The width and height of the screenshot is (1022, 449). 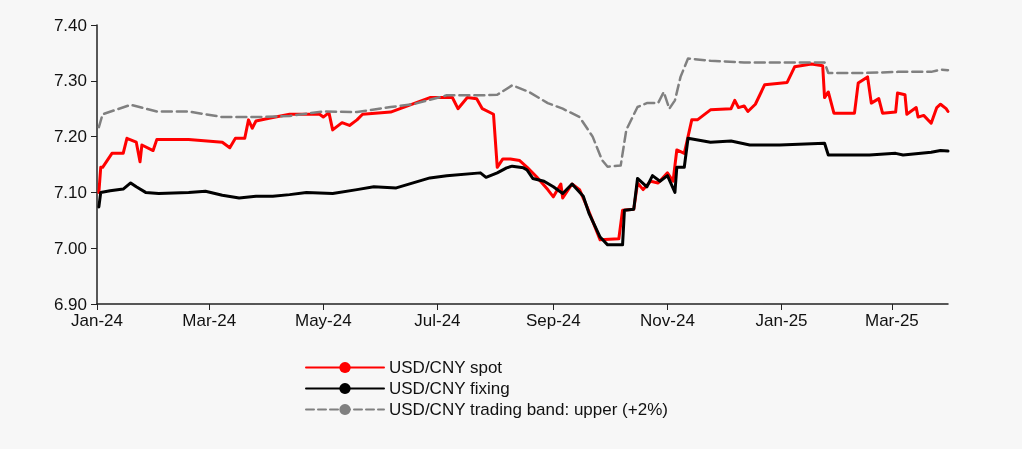 I want to click on x-tick-label: Jan-25, so click(x=781, y=320).